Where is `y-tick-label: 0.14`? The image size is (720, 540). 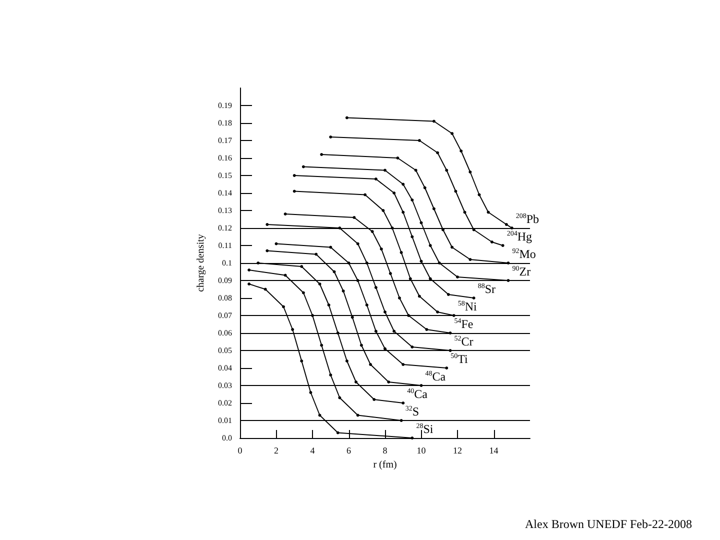 y-tick-label: 0.14 is located at coordinates (225, 193).